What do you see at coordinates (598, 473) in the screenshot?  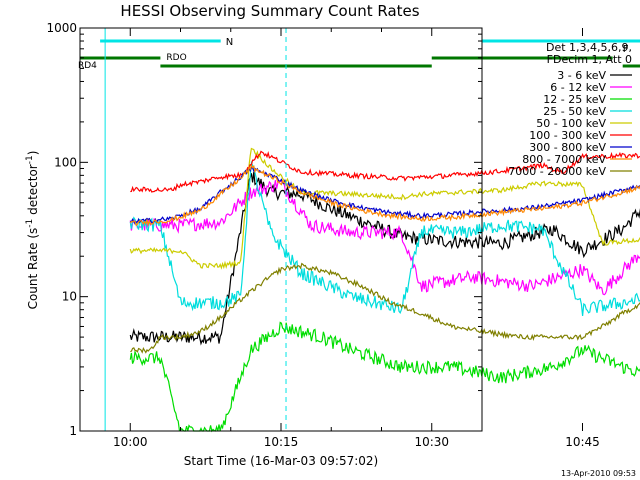 I see `footer-date: 13-Apr-2010 09:53` at bounding box center [598, 473].